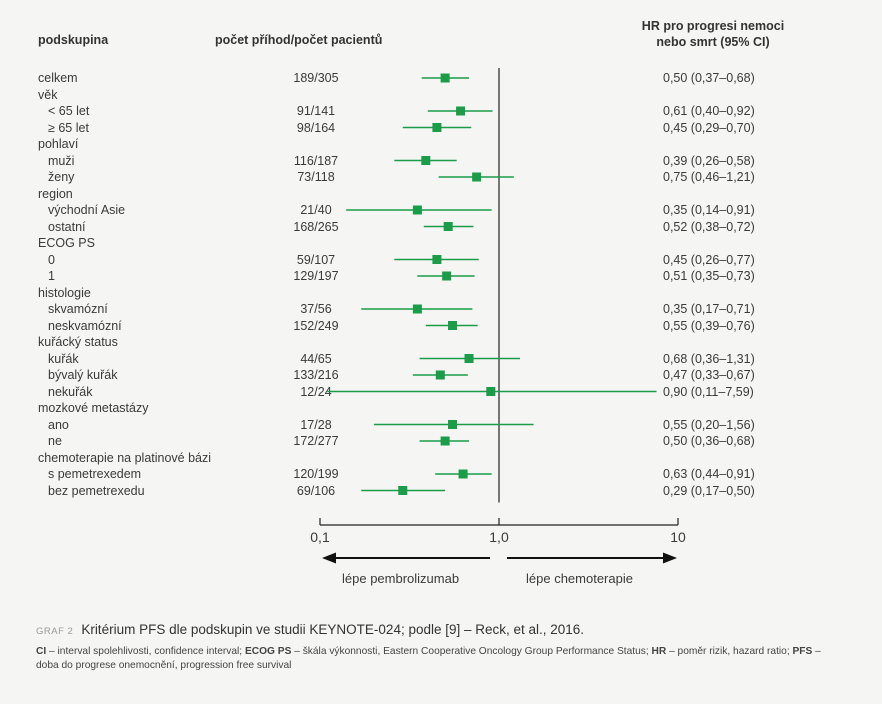 Image resolution: width=882 pixels, height=704 pixels. I want to click on row-hr-value: 0,55 (0,39–0,76), so click(709, 325).